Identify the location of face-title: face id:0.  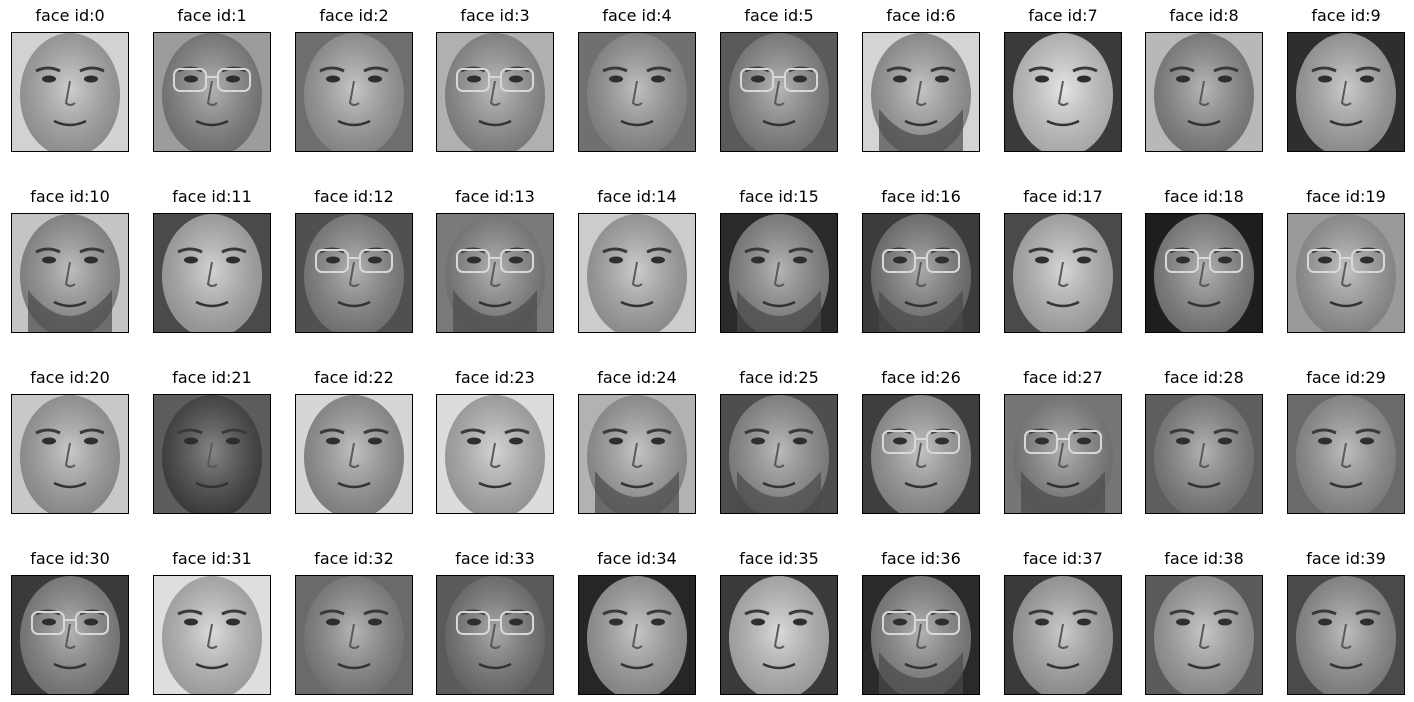
(70, 15).